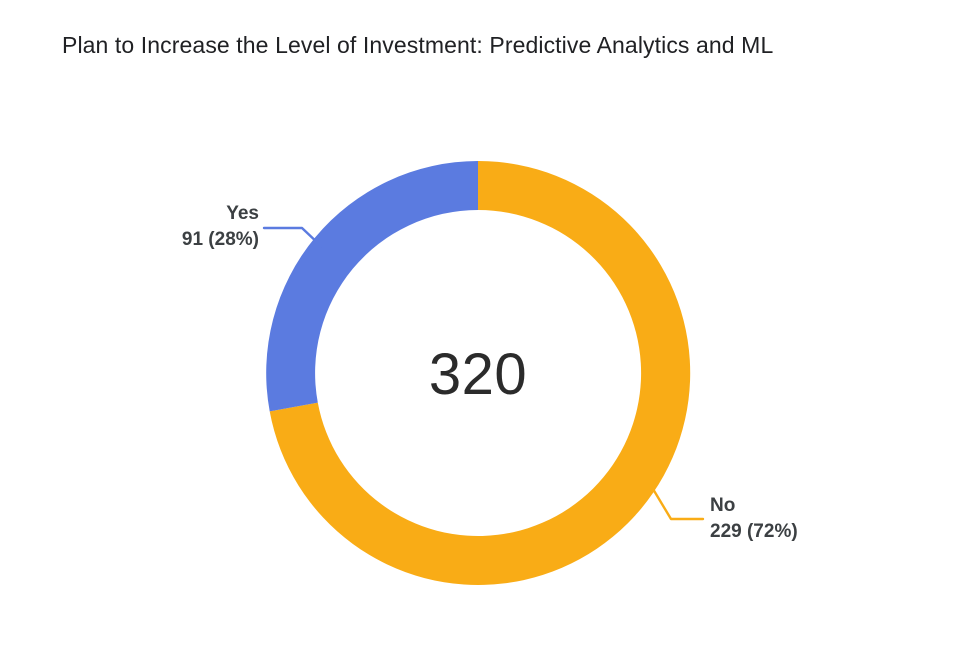  I want to click on slice-label-no: No 229 (72%), so click(754, 518).